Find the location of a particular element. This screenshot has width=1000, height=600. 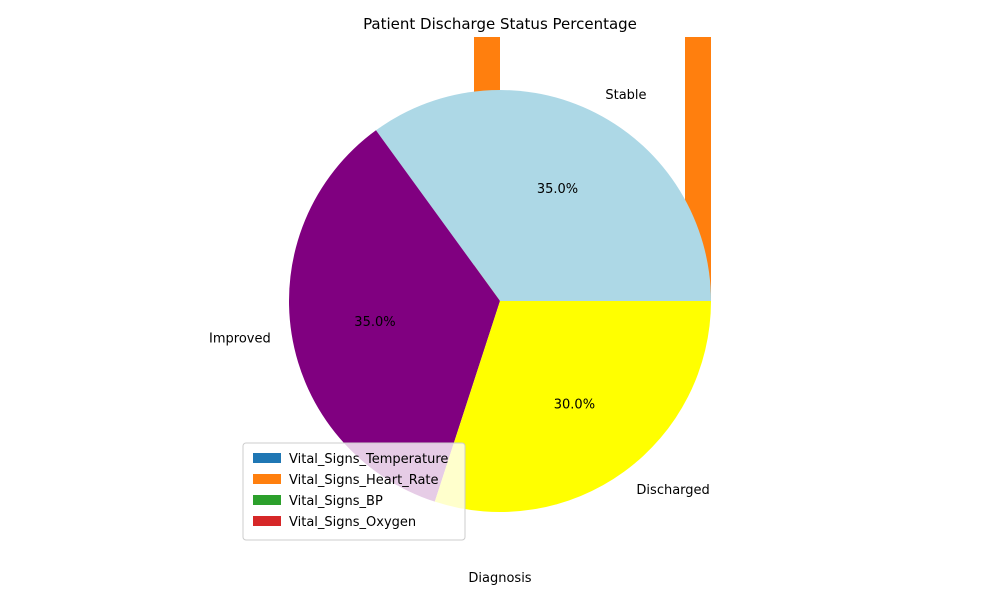

pie-slice-improved is located at coordinates (394, 316).